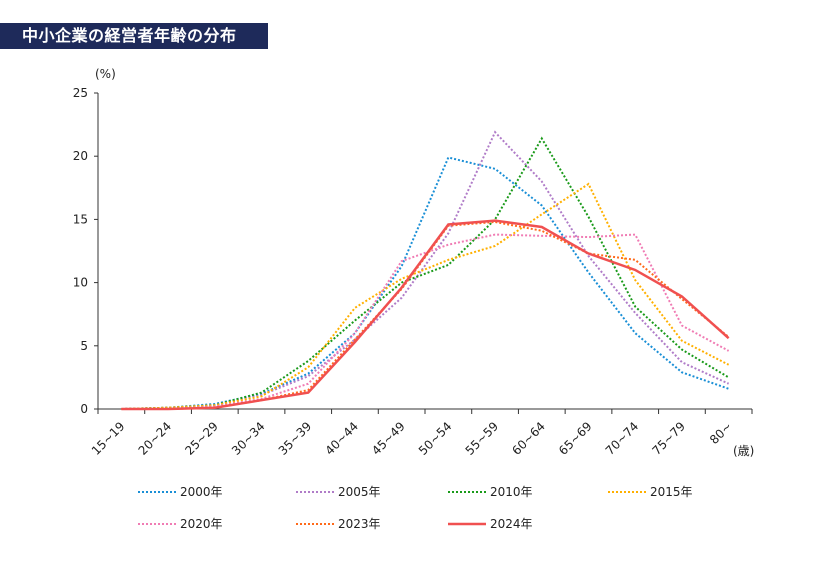 The height and width of the screenshot is (570, 830). Describe the element at coordinates (201, 492) in the screenshot. I see `legend-label: 2000年` at that location.